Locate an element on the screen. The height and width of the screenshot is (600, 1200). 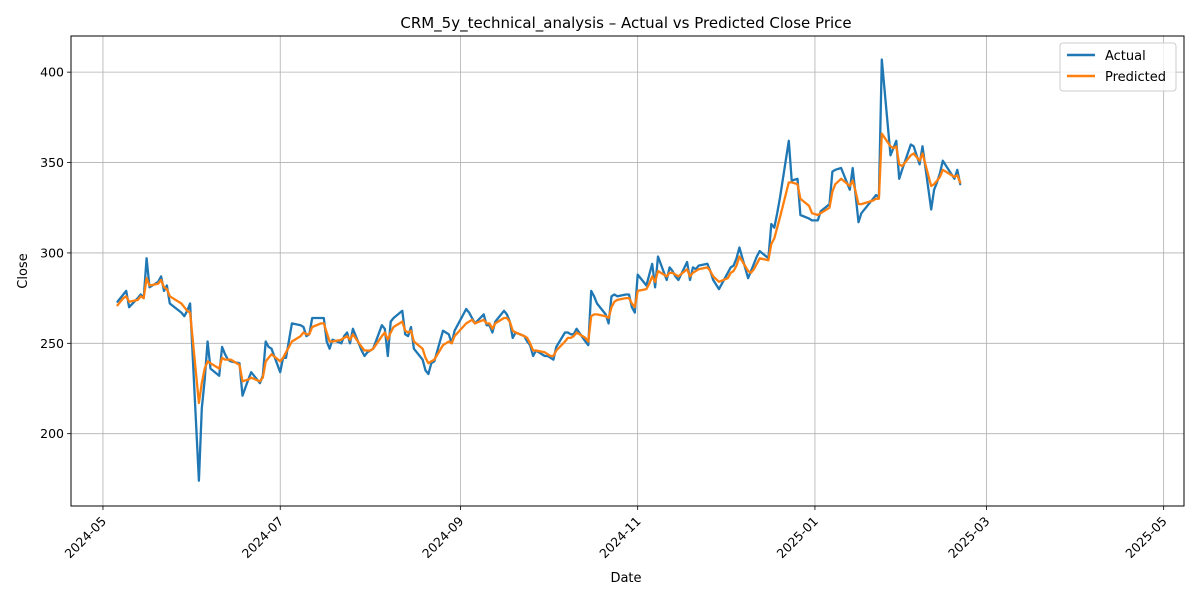
y-tick-label: 200 is located at coordinates (52, 433).